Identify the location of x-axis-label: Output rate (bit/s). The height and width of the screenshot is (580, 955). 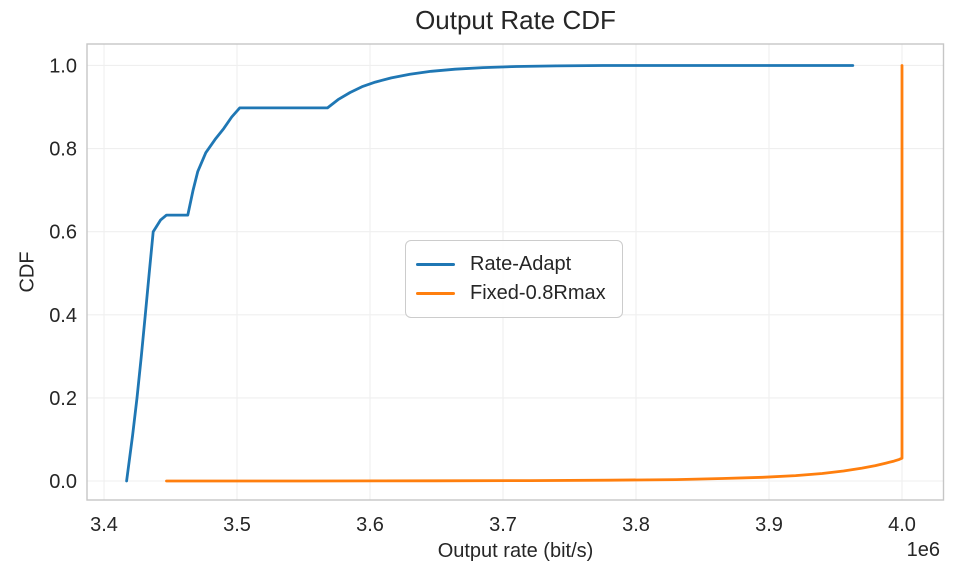
(515, 551).